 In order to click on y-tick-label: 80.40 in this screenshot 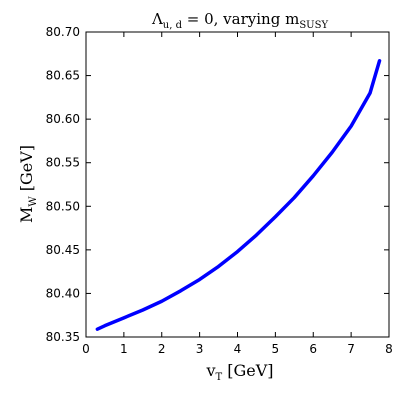, I will do `click(63, 293)`.